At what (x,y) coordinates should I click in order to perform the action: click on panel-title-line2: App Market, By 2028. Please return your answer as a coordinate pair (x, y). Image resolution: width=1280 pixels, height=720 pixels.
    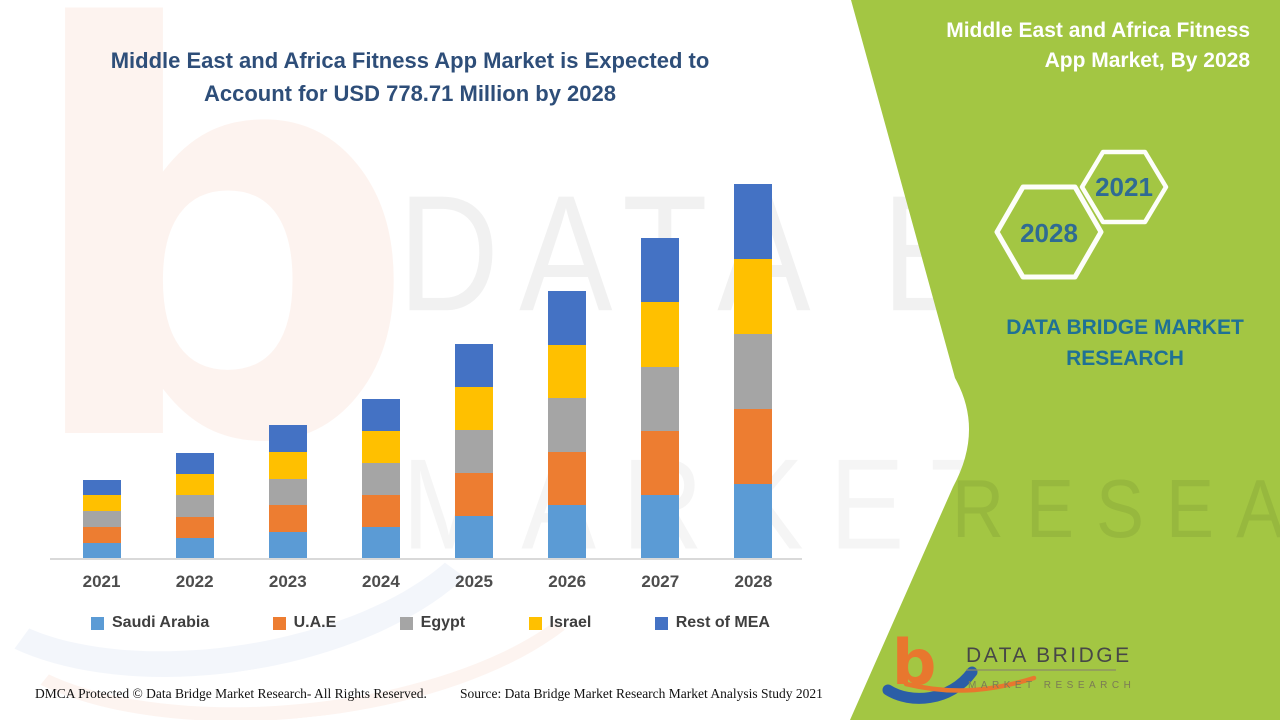
    Looking at the image, I should click on (1147, 60).